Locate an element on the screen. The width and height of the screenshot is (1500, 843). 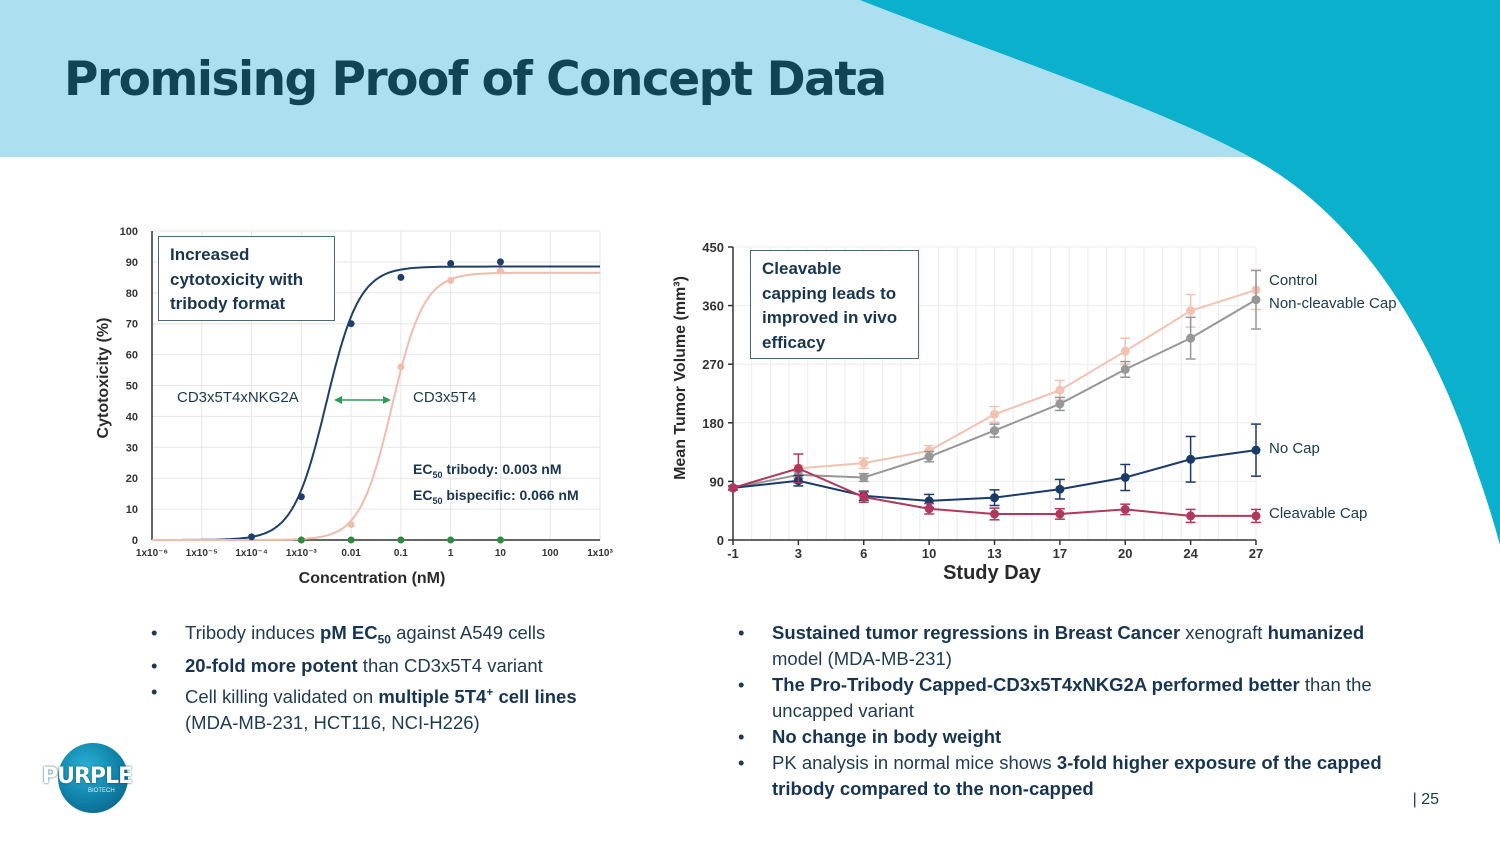
callout-line: capping leads to is located at coordinates (829, 293).